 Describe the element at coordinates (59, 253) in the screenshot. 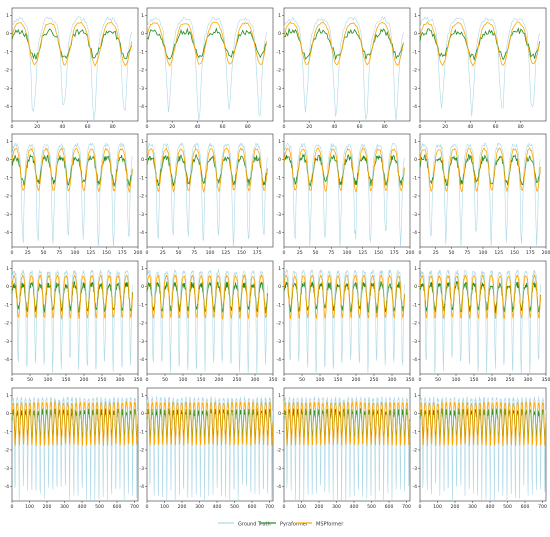

I see `x-tick-label: 75` at that location.